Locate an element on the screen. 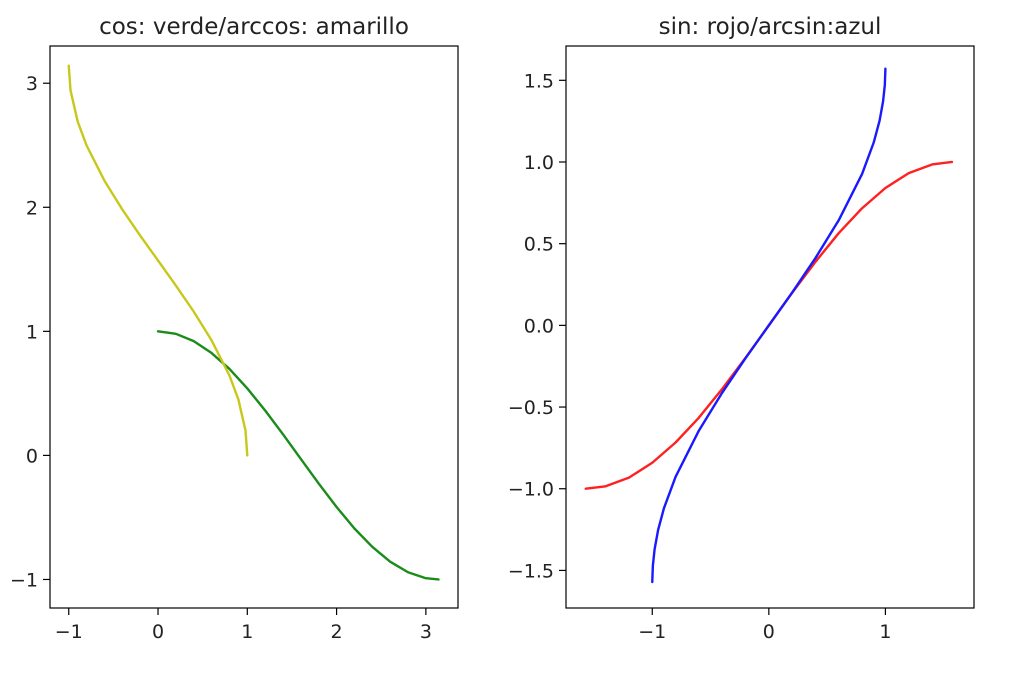 The height and width of the screenshot is (690, 1016). x-tick-label: 2 is located at coordinates (337, 632).